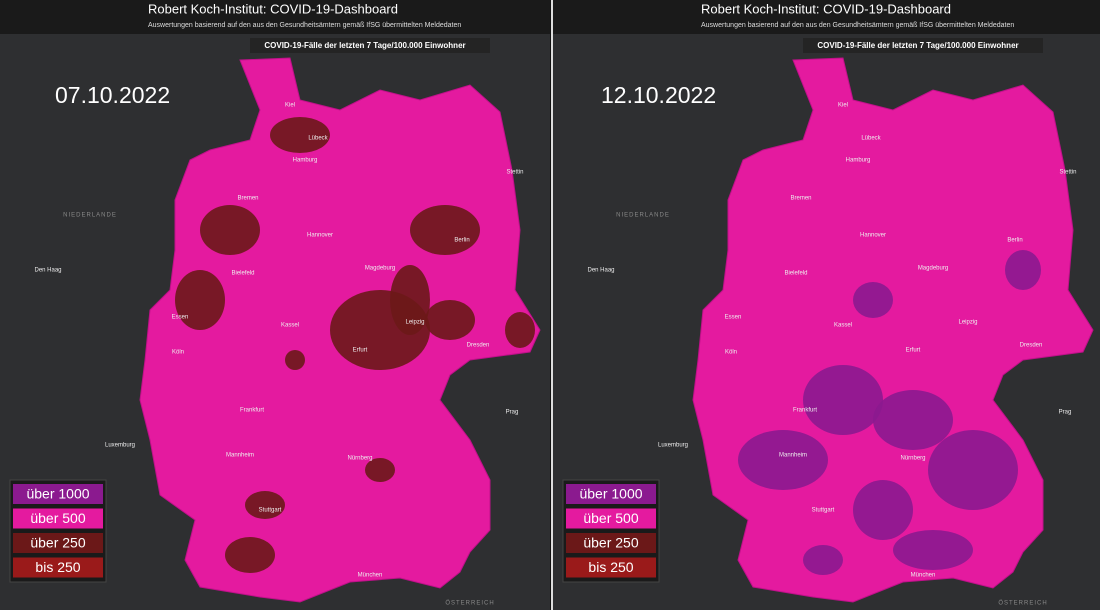 Image resolution: width=1100 pixels, height=610 pixels. Describe the element at coordinates (112, 95) in the screenshot. I see `date-label: 07.10.2022` at that location.